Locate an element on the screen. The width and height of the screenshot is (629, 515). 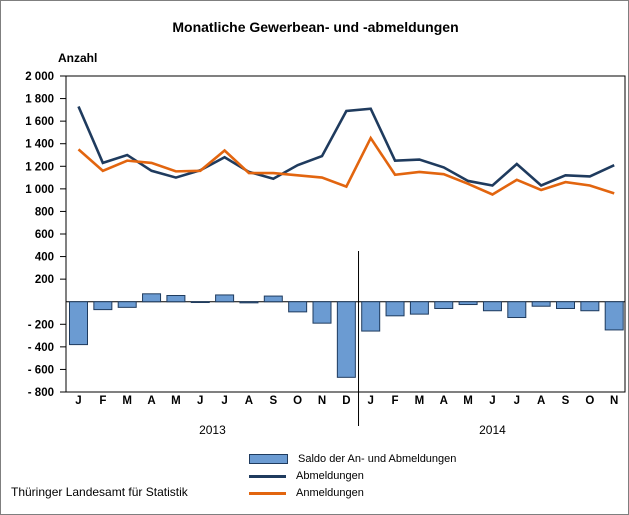
y-axis-tick-label: 800 is located at coordinates (44, 212).